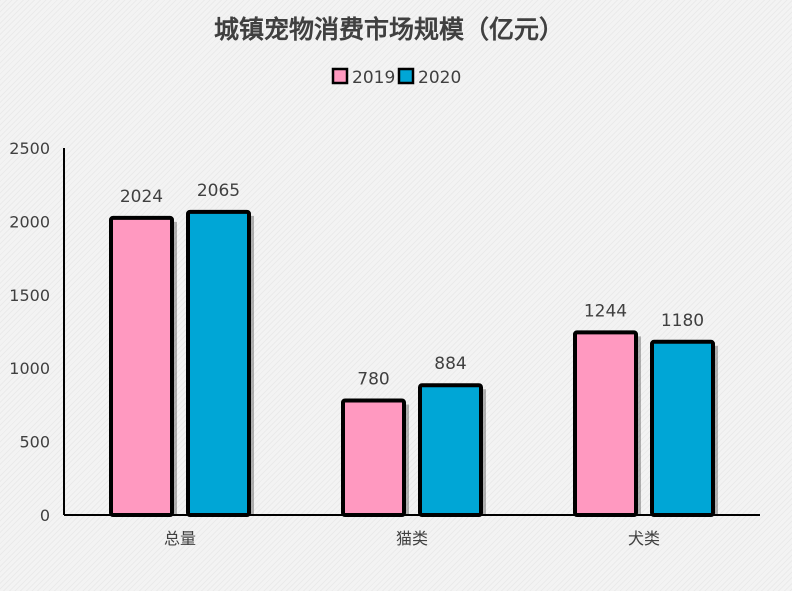 This screenshot has height=591, width=792. Describe the element at coordinates (439, 78) in the screenshot. I see `legend-label: 2020` at that location.